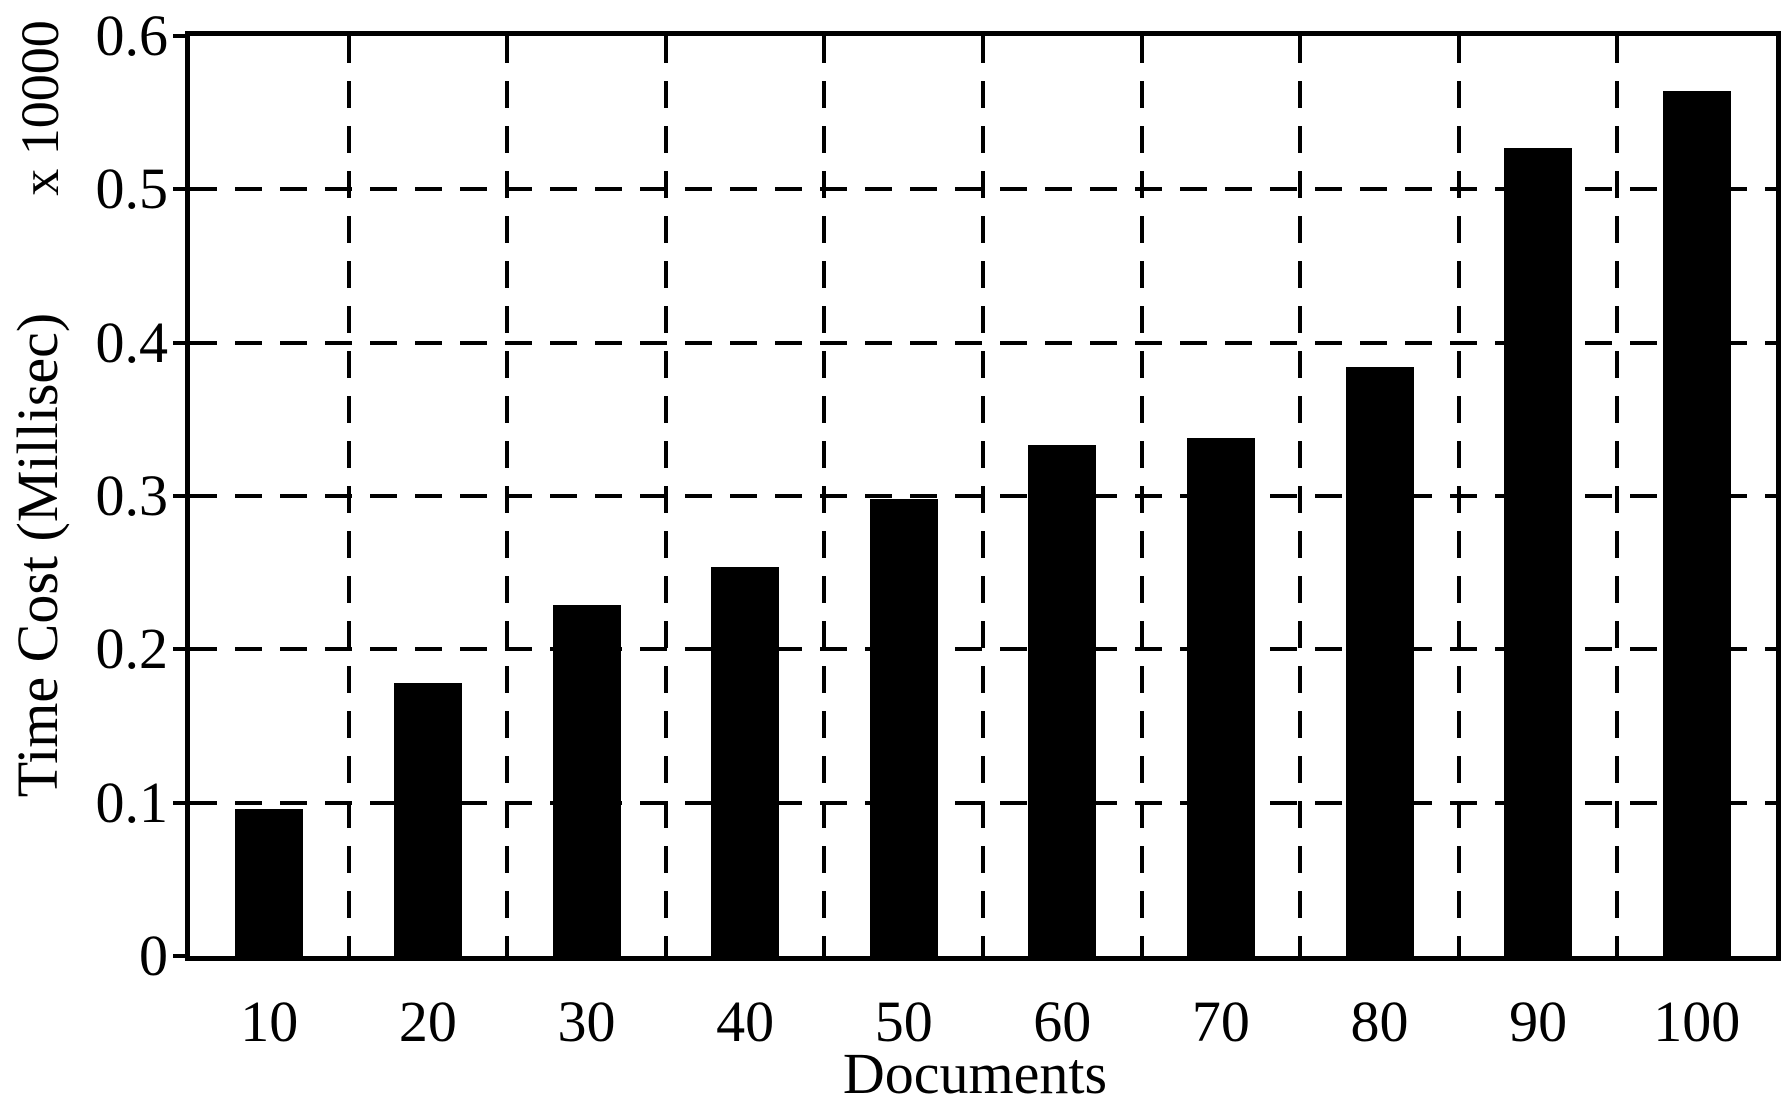 Image resolution: width=1787 pixels, height=1105 pixels. I want to click on y-tick-label: 0.2, so click(132, 649).